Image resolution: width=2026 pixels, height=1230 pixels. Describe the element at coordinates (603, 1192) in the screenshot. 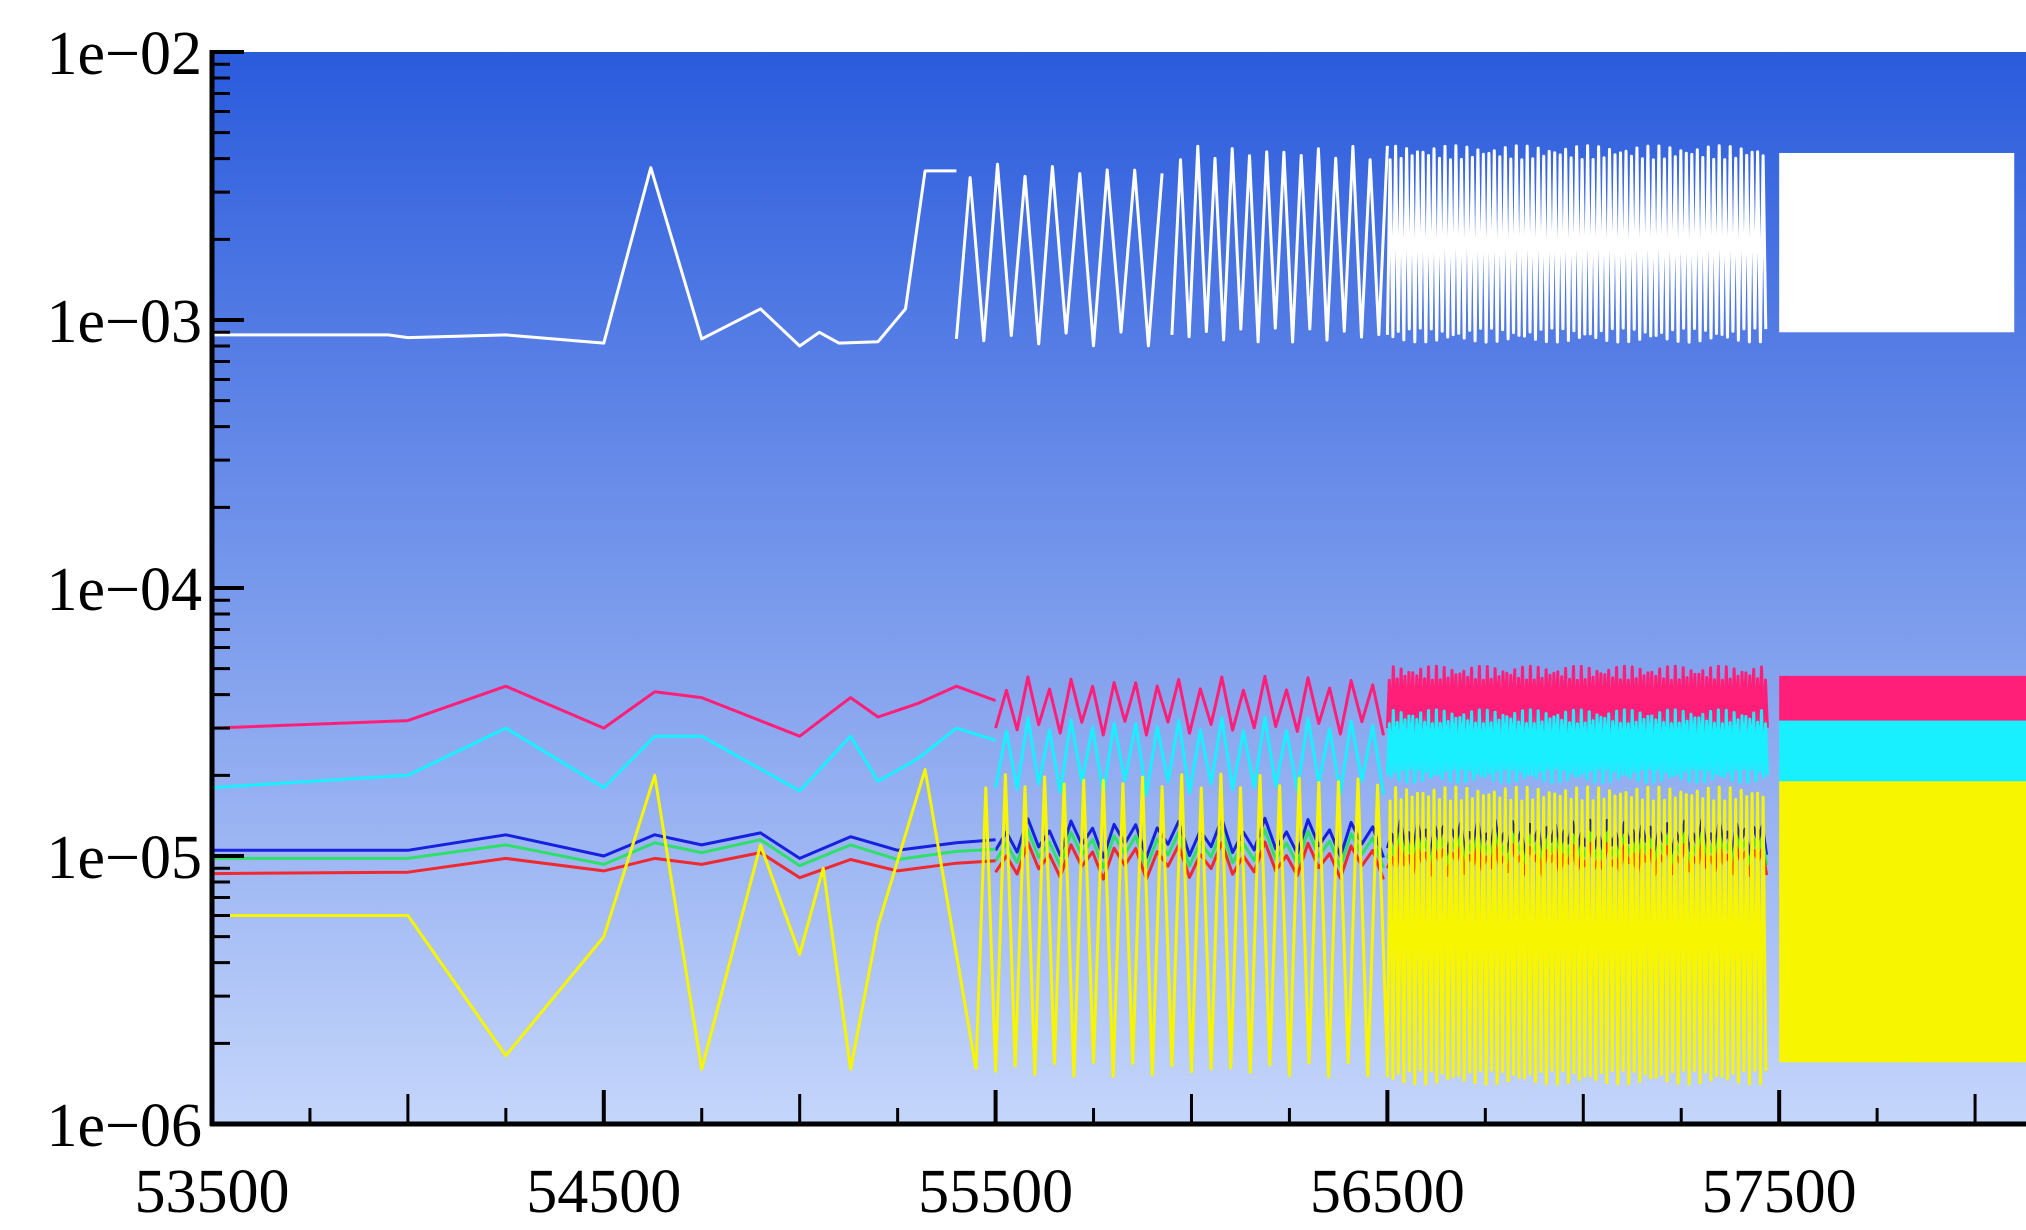

I see `x-tick-label: 54500` at that location.